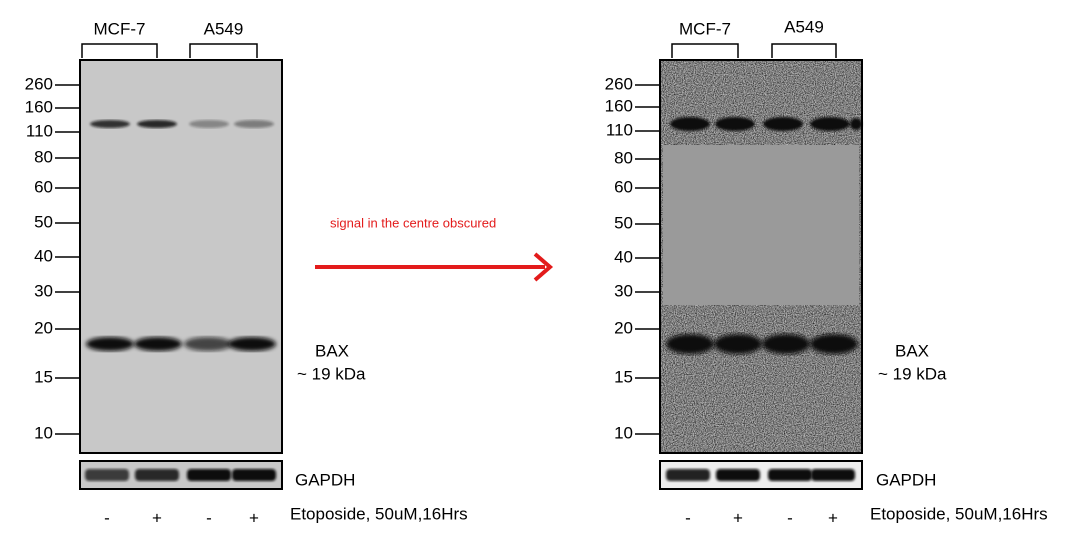 This screenshot has width=1080, height=559. I want to click on arrow-head, so click(543, 267).